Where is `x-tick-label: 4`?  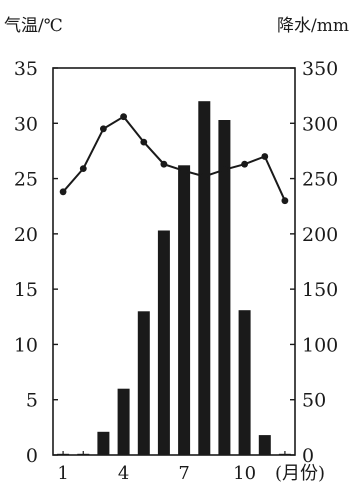 x-tick-label: 4 is located at coordinates (123, 473).